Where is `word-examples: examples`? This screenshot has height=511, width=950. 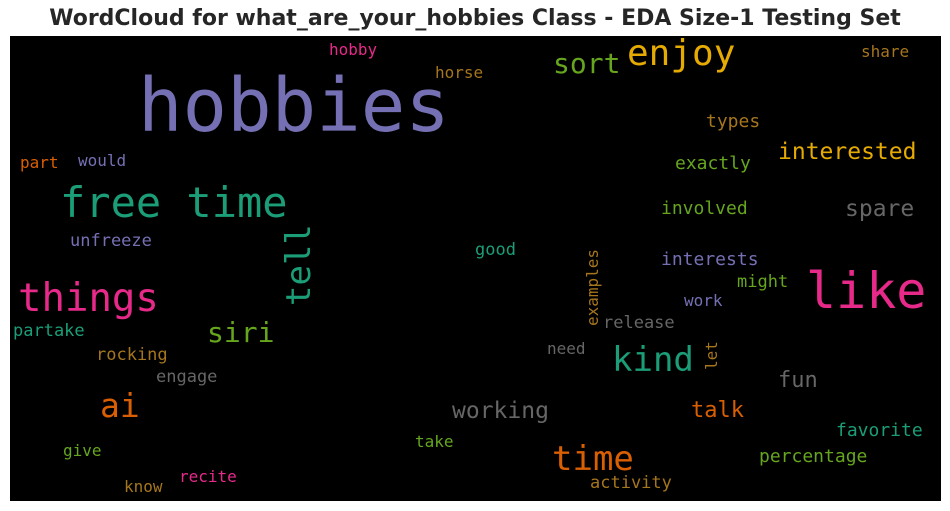 word-examples: examples is located at coordinates (592, 287).